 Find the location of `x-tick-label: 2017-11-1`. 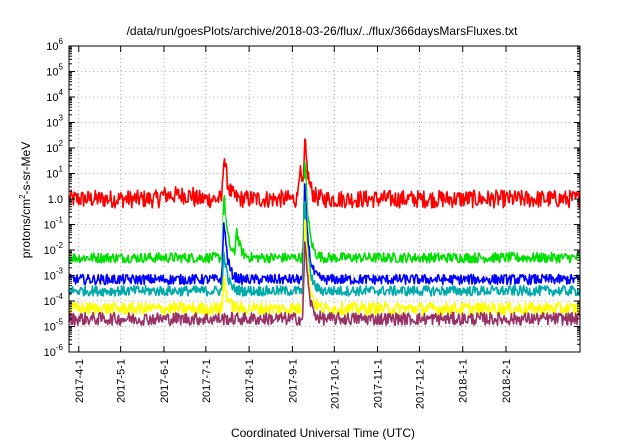

x-tick-label: 2017-11-1 is located at coordinates (379, 383).